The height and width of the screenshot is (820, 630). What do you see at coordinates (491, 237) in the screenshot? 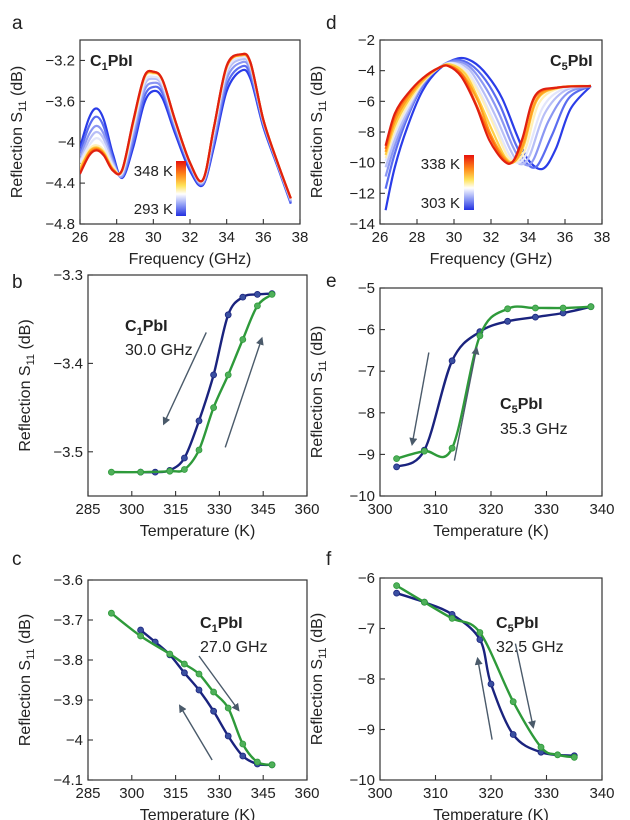
I see `x-tick-label: 32` at bounding box center [491, 237].